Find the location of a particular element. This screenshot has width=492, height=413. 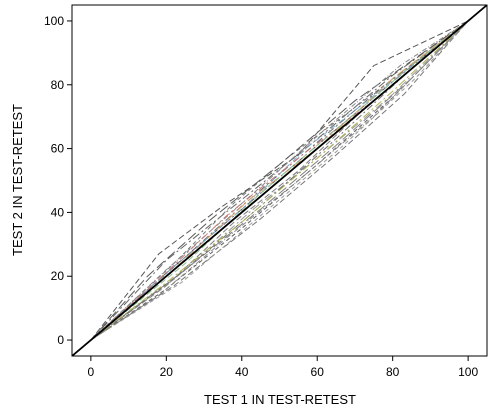

x-axis: 0 20 40 60 80 100 is located at coordinates (283, 367).